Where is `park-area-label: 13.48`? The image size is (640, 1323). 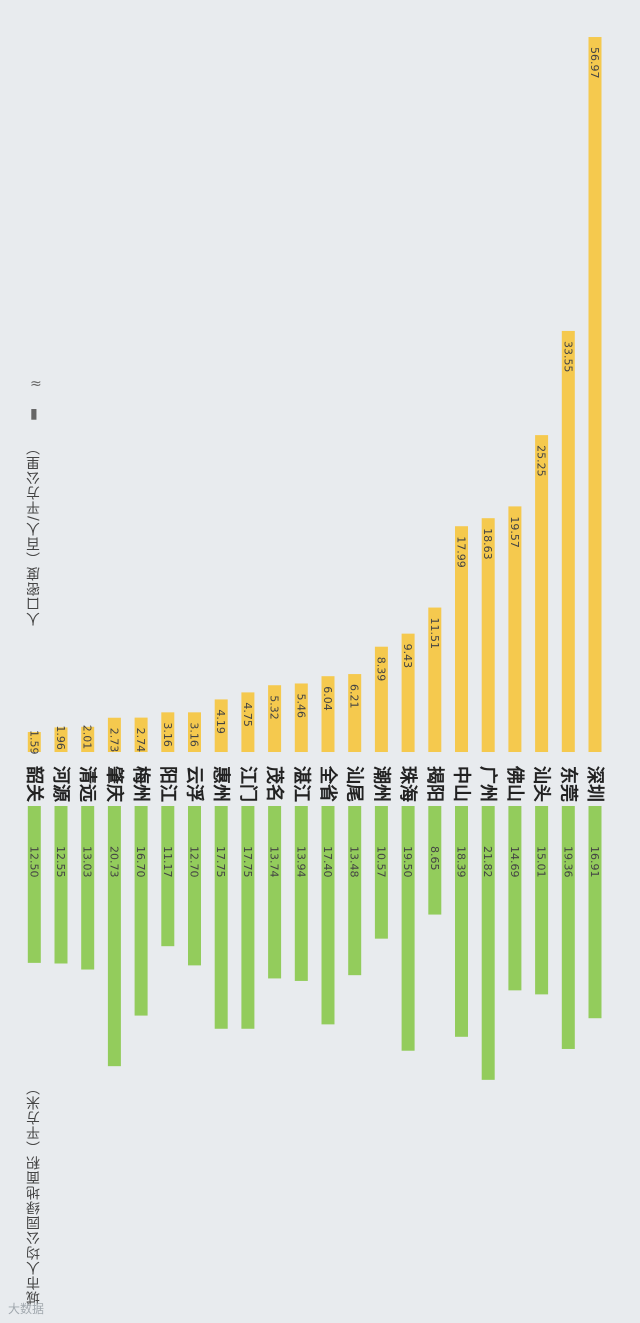
park-area-label: 13.48 is located at coordinates (354, 862).